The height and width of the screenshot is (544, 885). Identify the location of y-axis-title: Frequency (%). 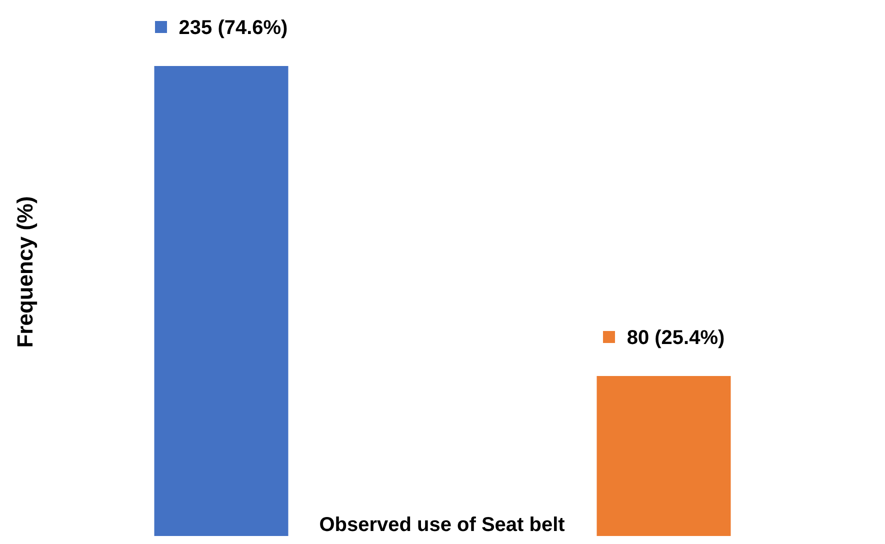
(25, 272).